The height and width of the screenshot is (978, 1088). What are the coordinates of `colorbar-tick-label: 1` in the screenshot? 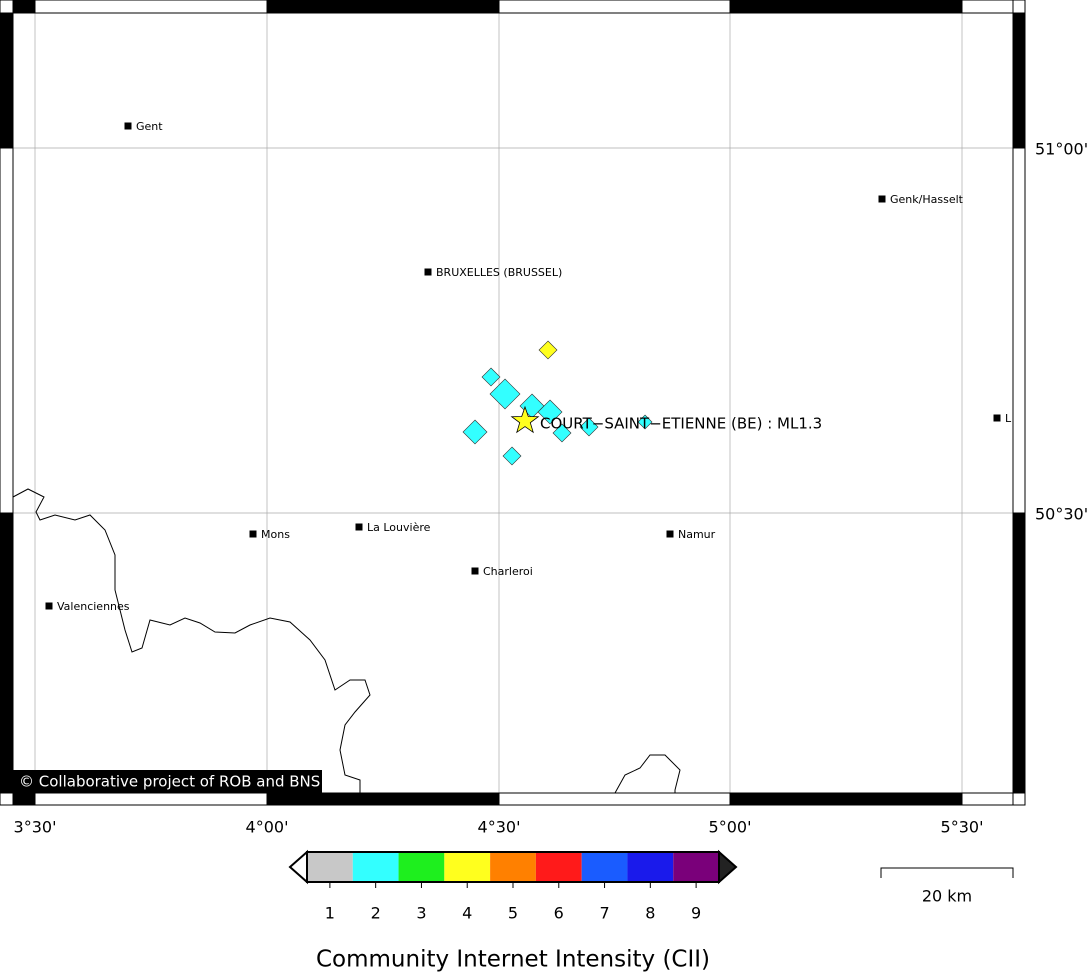 It's located at (330, 913).